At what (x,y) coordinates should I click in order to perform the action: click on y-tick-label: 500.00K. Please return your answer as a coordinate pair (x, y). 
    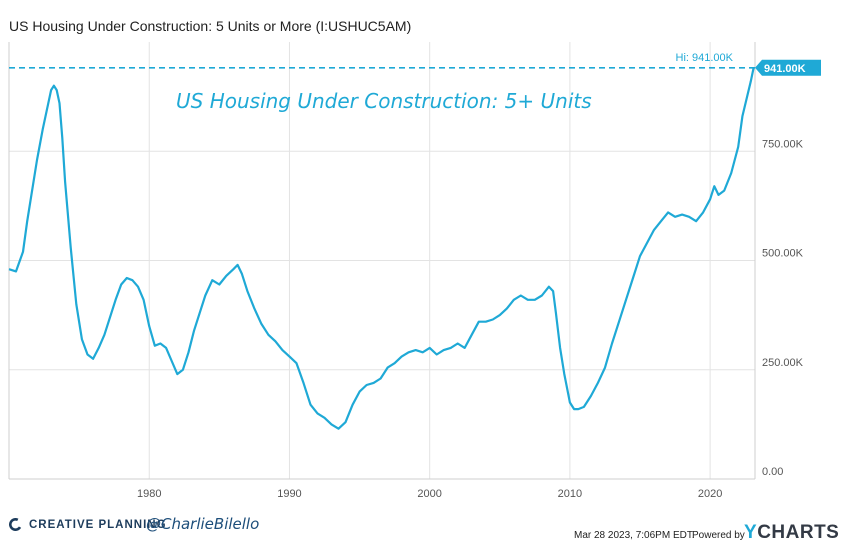
    Looking at the image, I should click on (783, 254).